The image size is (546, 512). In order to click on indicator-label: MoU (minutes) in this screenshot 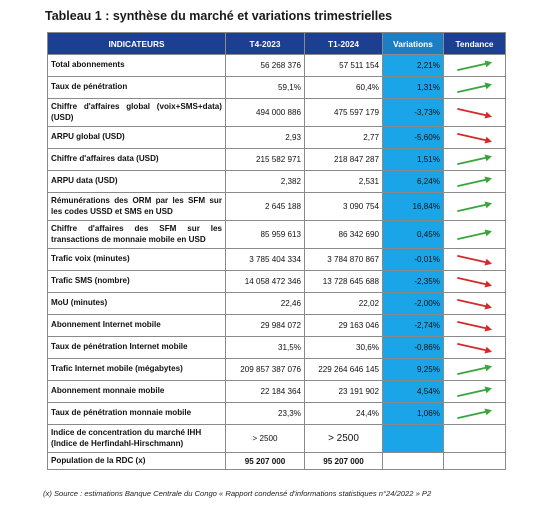, I will do `click(136, 303)`.